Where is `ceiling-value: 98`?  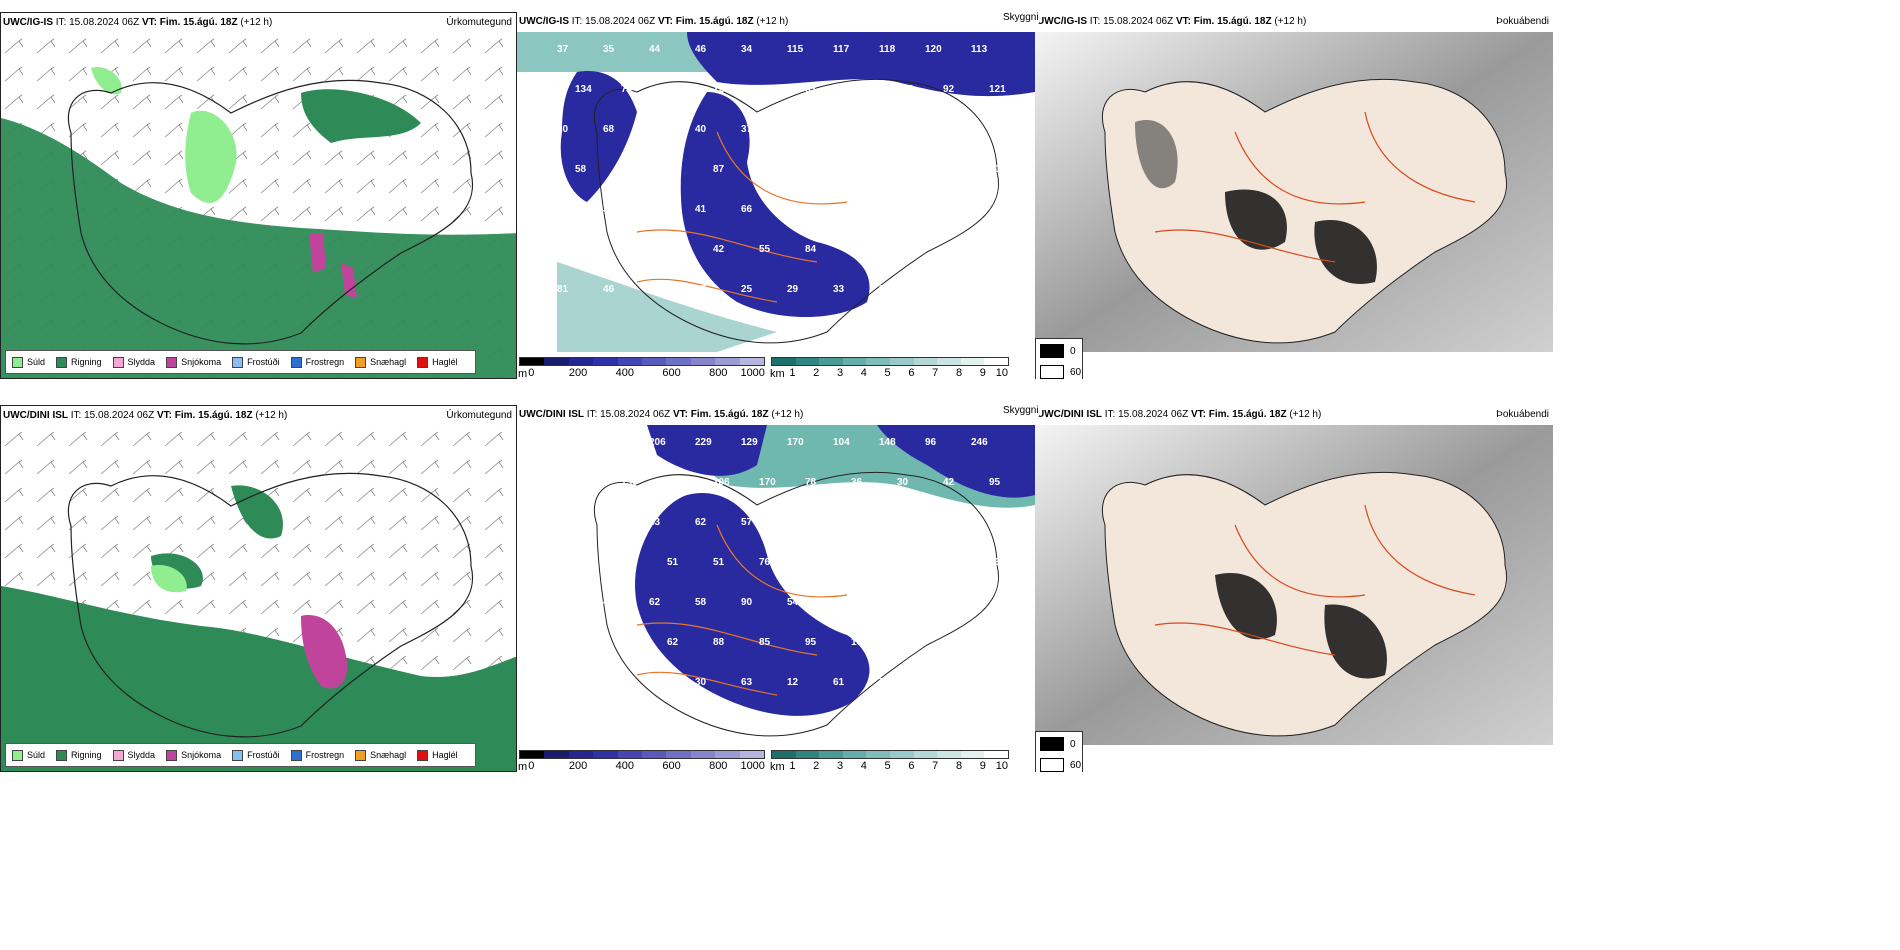
ceiling-value: 98 is located at coordinates (765, 89).